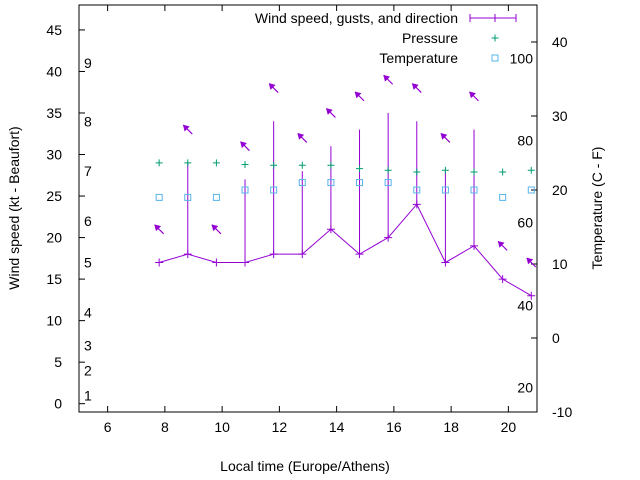  What do you see at coordinates (394, 427) in the screenshot?
I see `x-tick-label: 16` at bounding box center [394, 427].